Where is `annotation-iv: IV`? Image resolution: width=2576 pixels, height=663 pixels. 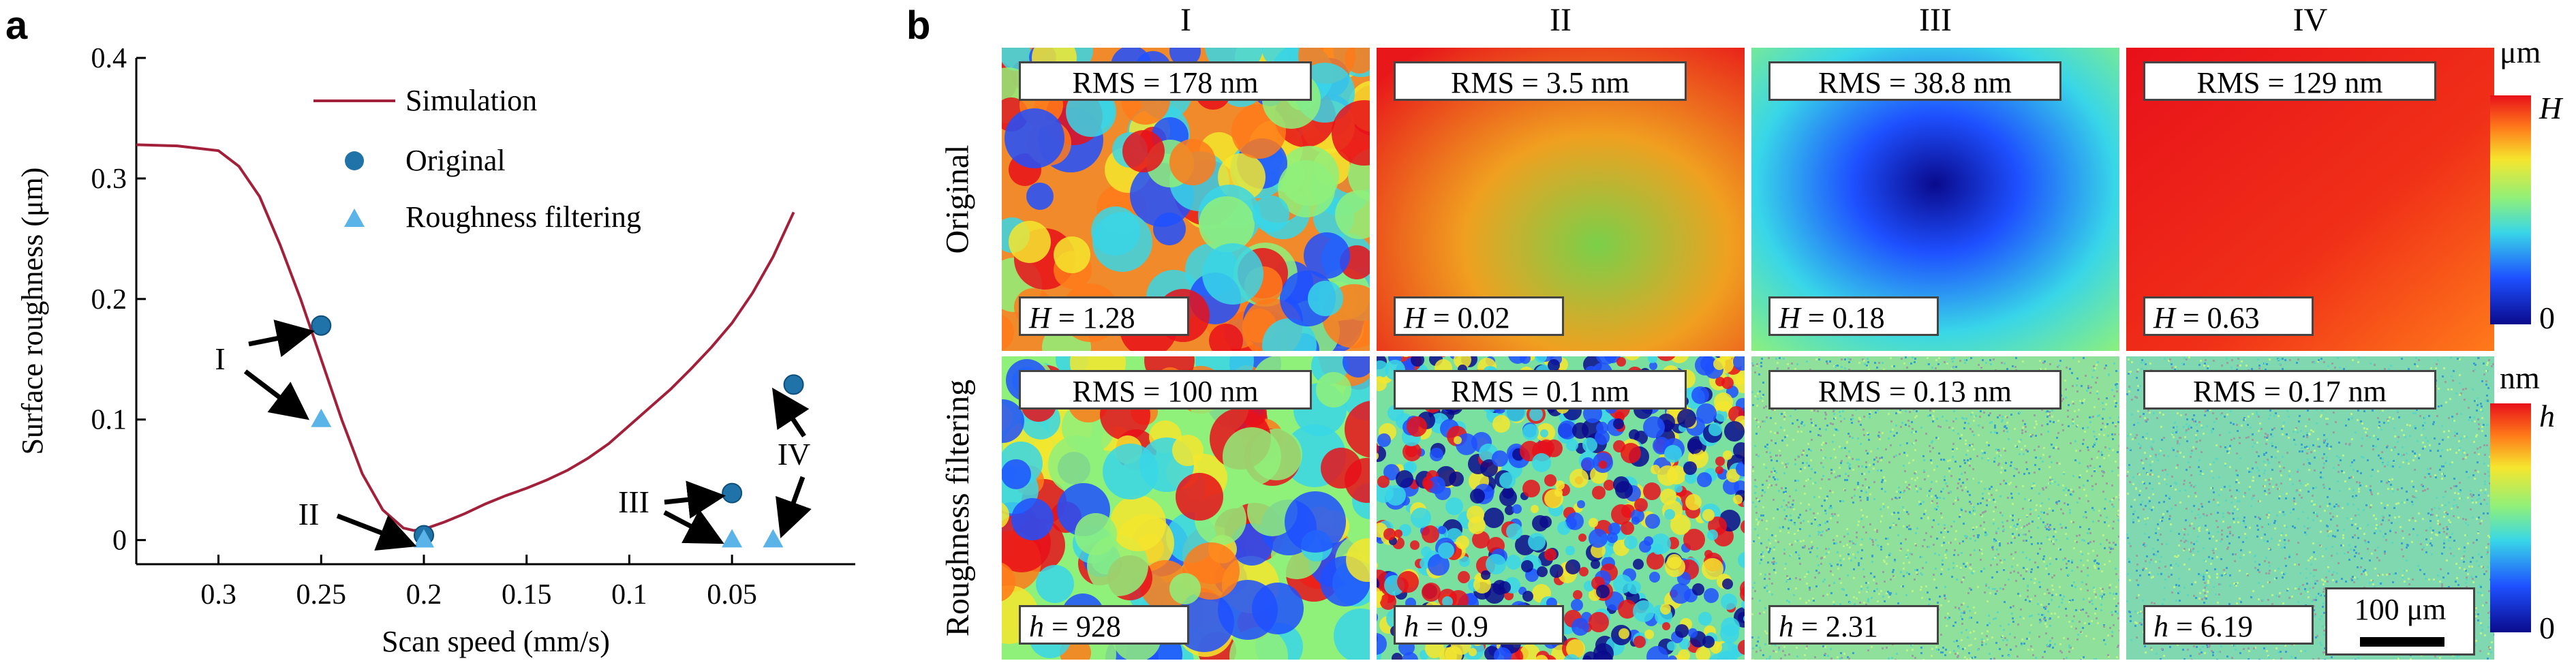
annotation-iv: IV is located at coordinates (795, 454).